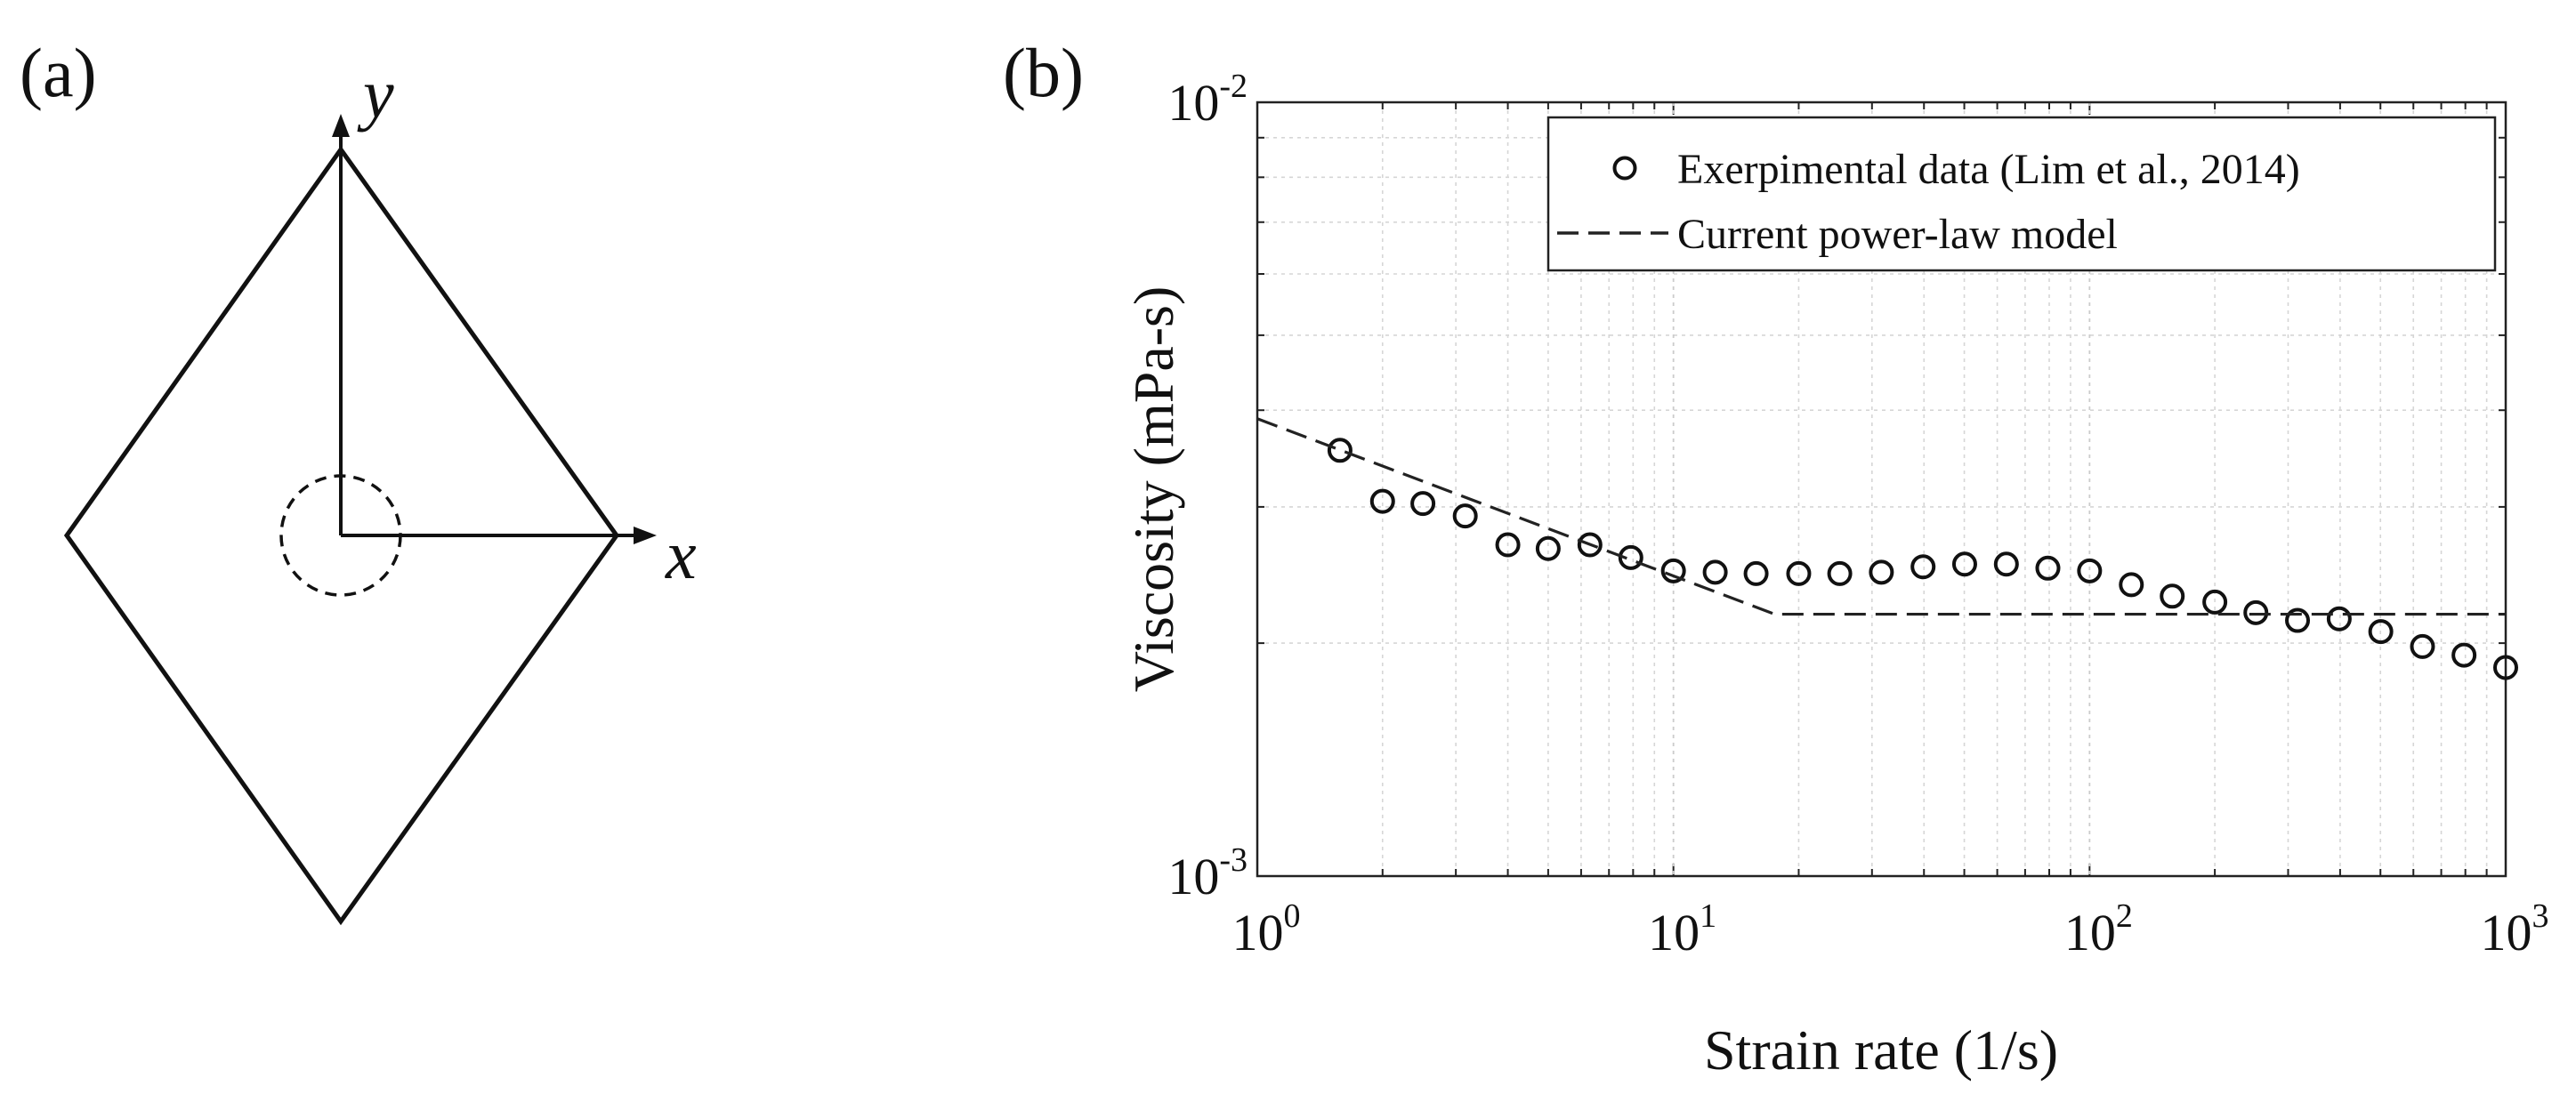 This screenshot has width=2576, height=1110. What do you see at coordinates (1988, 169) in the screenshot?
I see `legend-label-experimental: Exerpimental data (Lim et al., 2014)` at bounding box center [1988, 169].